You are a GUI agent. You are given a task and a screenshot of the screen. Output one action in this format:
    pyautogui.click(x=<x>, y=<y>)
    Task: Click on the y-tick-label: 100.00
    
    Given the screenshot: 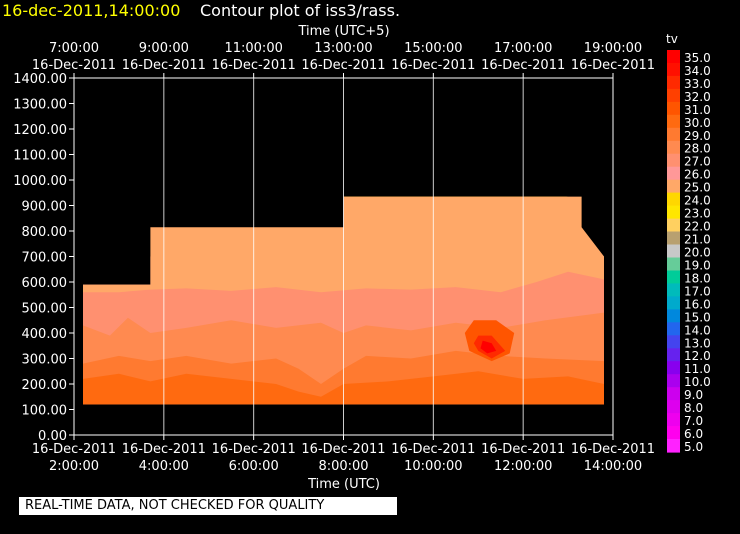 What is the action you would take?
    pyautogui.click(x=45, y=411)
    